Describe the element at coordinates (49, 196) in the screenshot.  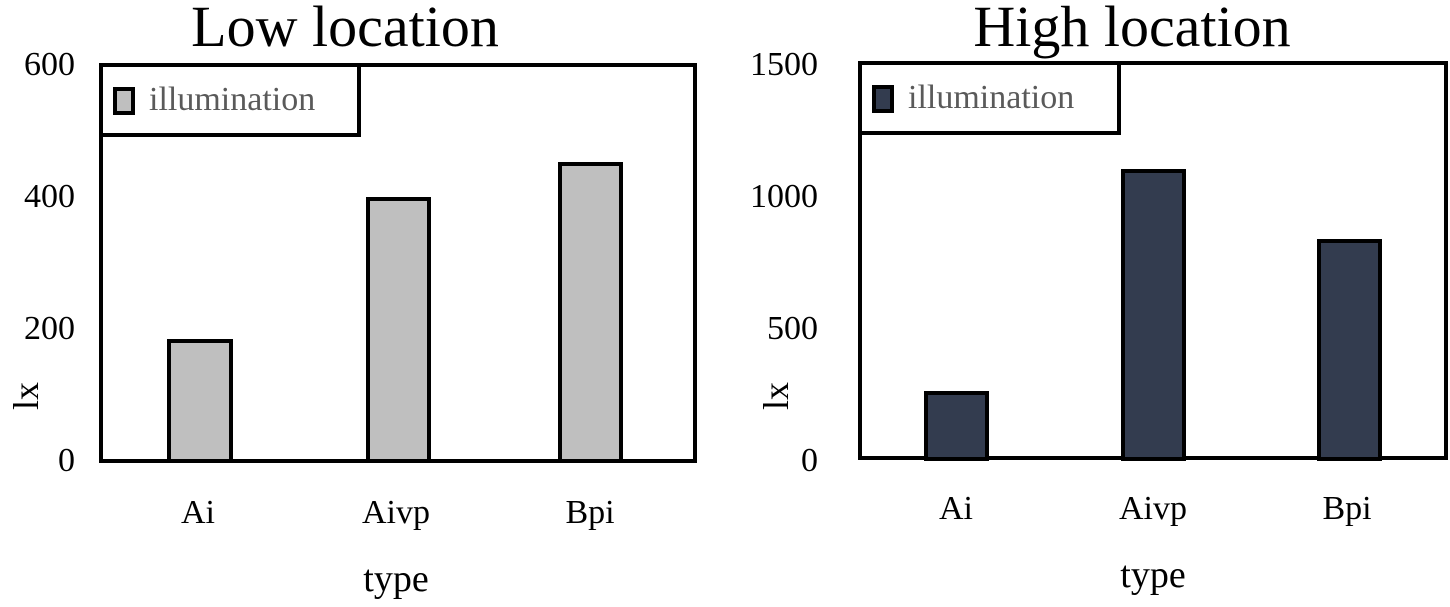
I see `y-tick: 400` at that location.